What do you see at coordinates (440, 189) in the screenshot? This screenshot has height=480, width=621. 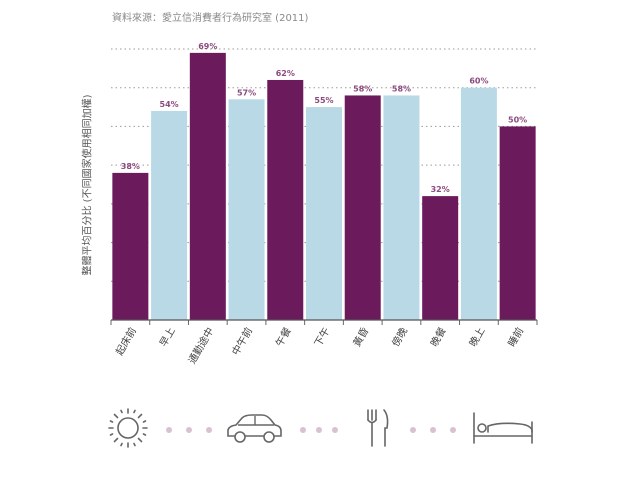 I see `data-label: 32%` at bounding box center [440, 189].